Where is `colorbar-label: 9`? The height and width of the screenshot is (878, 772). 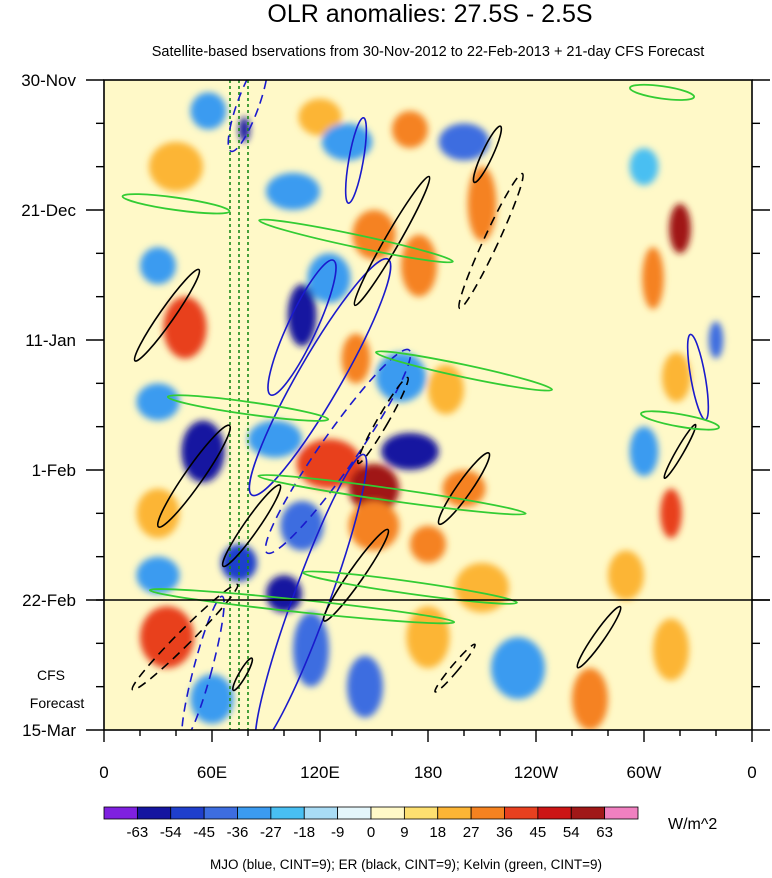
colorbar-label: 9 is located at coordinates (404, 832).